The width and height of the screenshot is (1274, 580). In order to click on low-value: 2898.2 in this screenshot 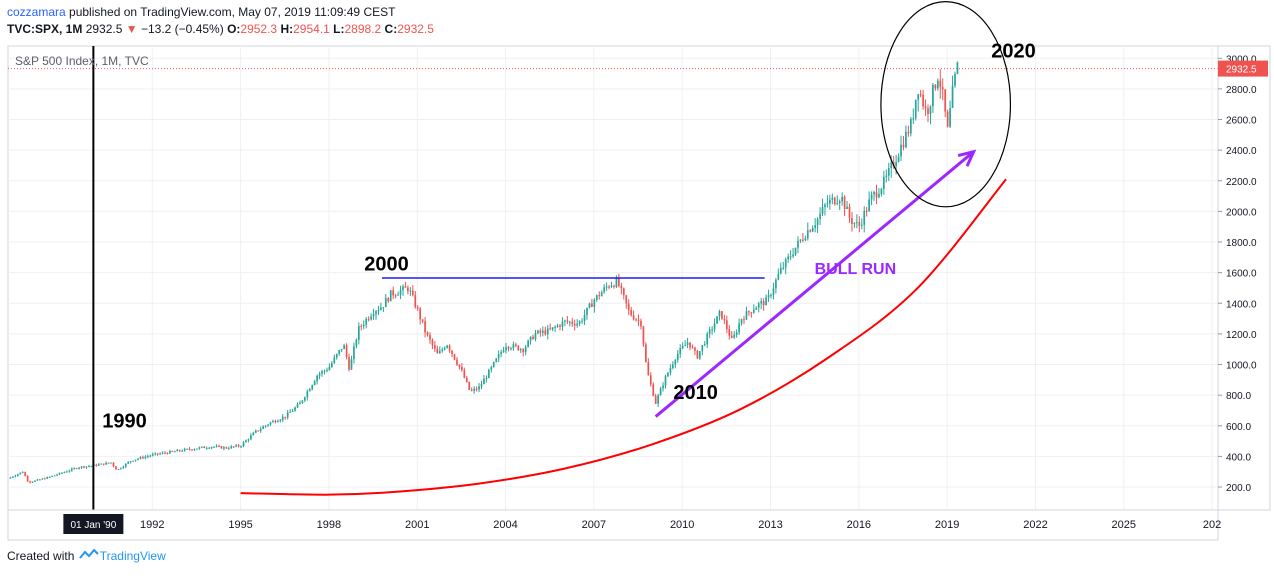, I will do `click(363, 29)`.